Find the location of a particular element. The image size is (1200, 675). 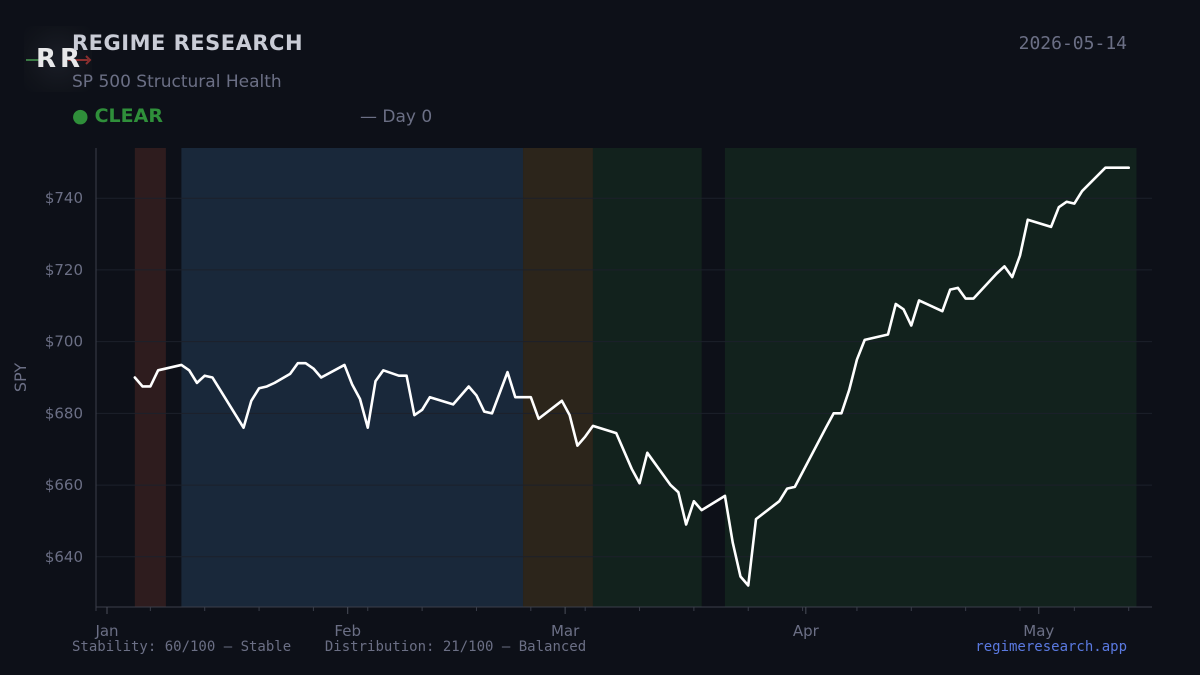

y-tick-label: $660 is located at coordinates (64, 485).